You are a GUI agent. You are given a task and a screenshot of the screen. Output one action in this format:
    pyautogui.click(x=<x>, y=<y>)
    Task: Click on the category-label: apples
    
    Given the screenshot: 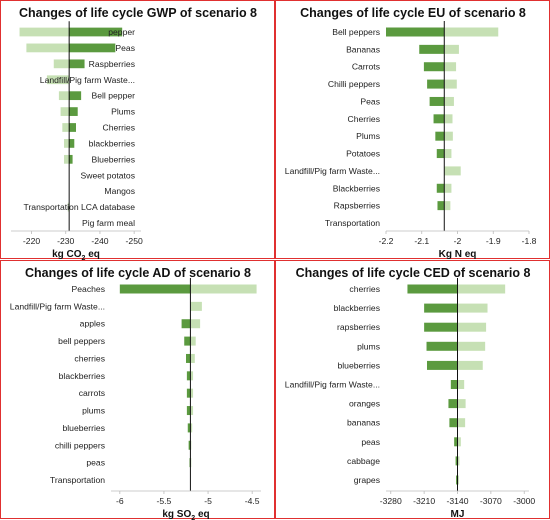 What is the action you would take?
    pyautogui.click(x=92, y=324)
    